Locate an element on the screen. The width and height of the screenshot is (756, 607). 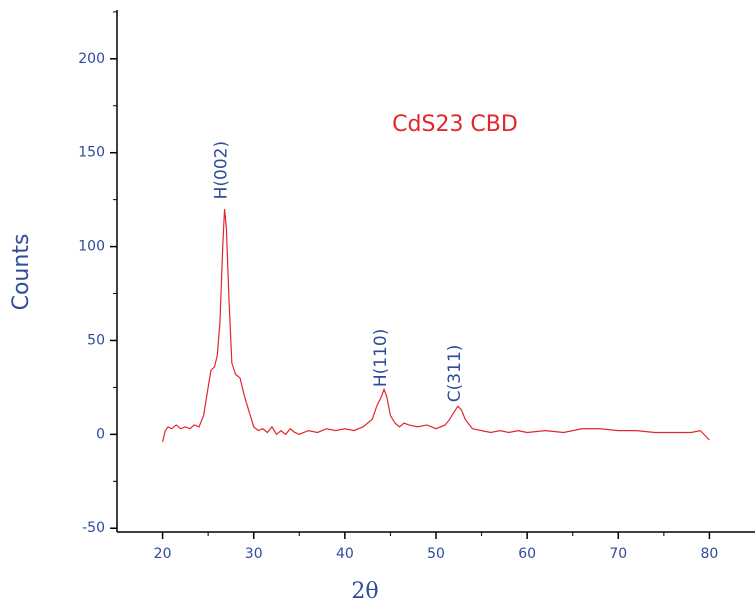
x-tick-label: 50 is located at coordinates (436, 554).